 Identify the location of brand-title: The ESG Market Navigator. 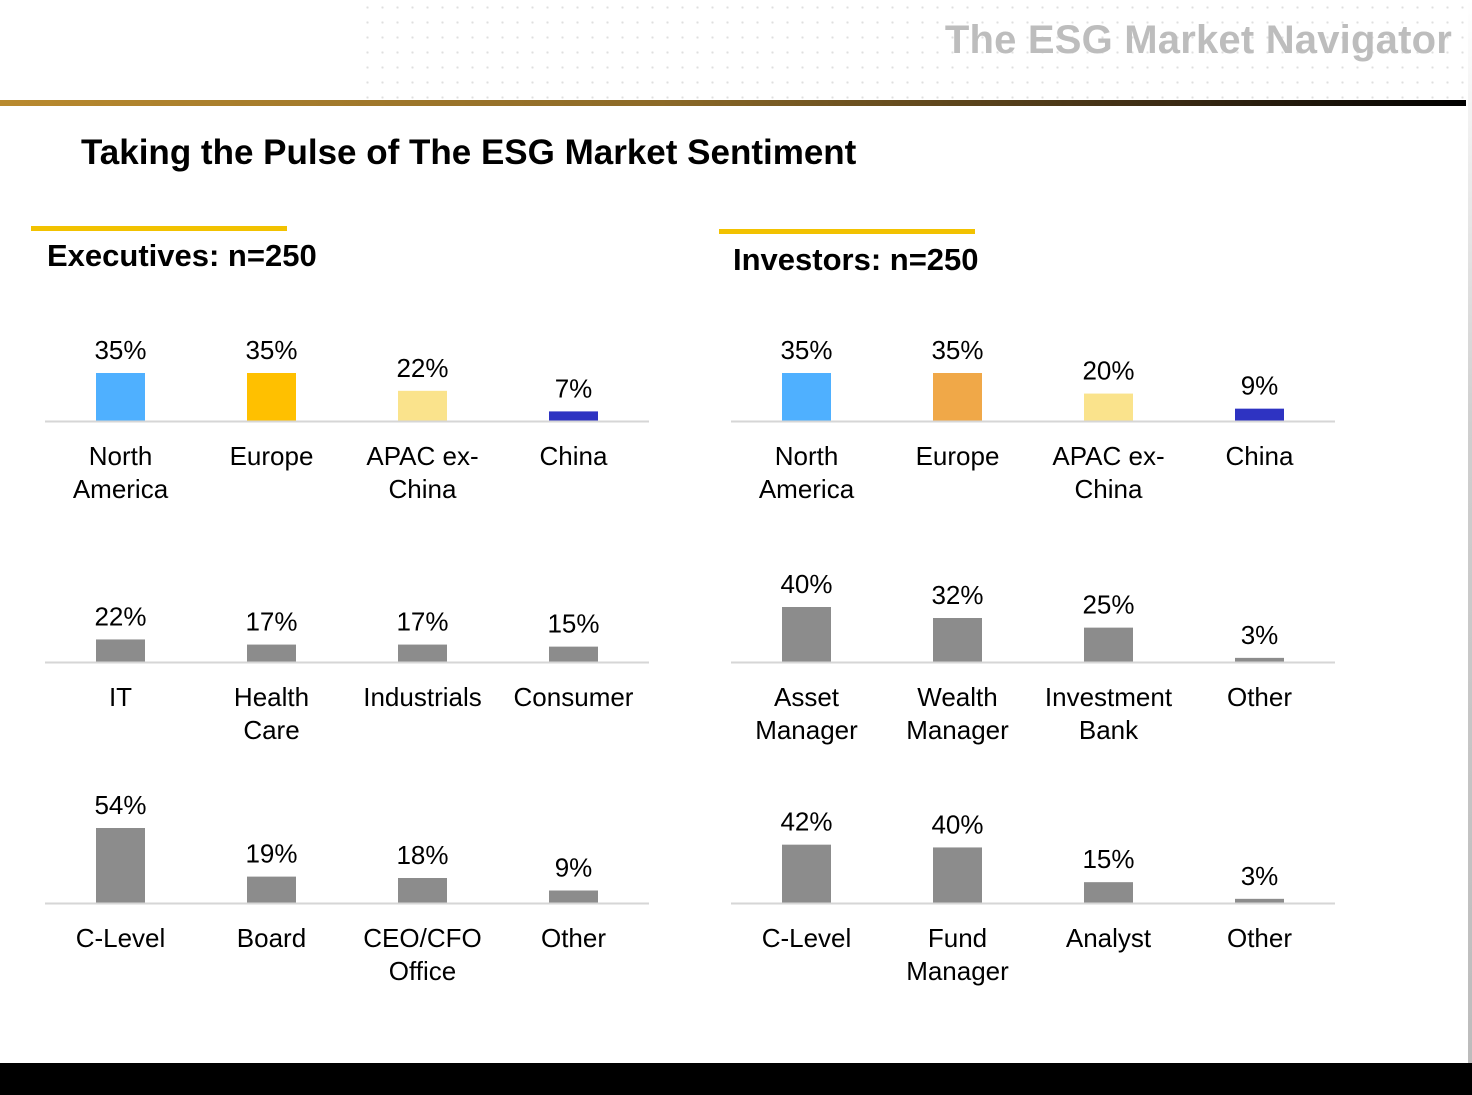
(1198, 40).